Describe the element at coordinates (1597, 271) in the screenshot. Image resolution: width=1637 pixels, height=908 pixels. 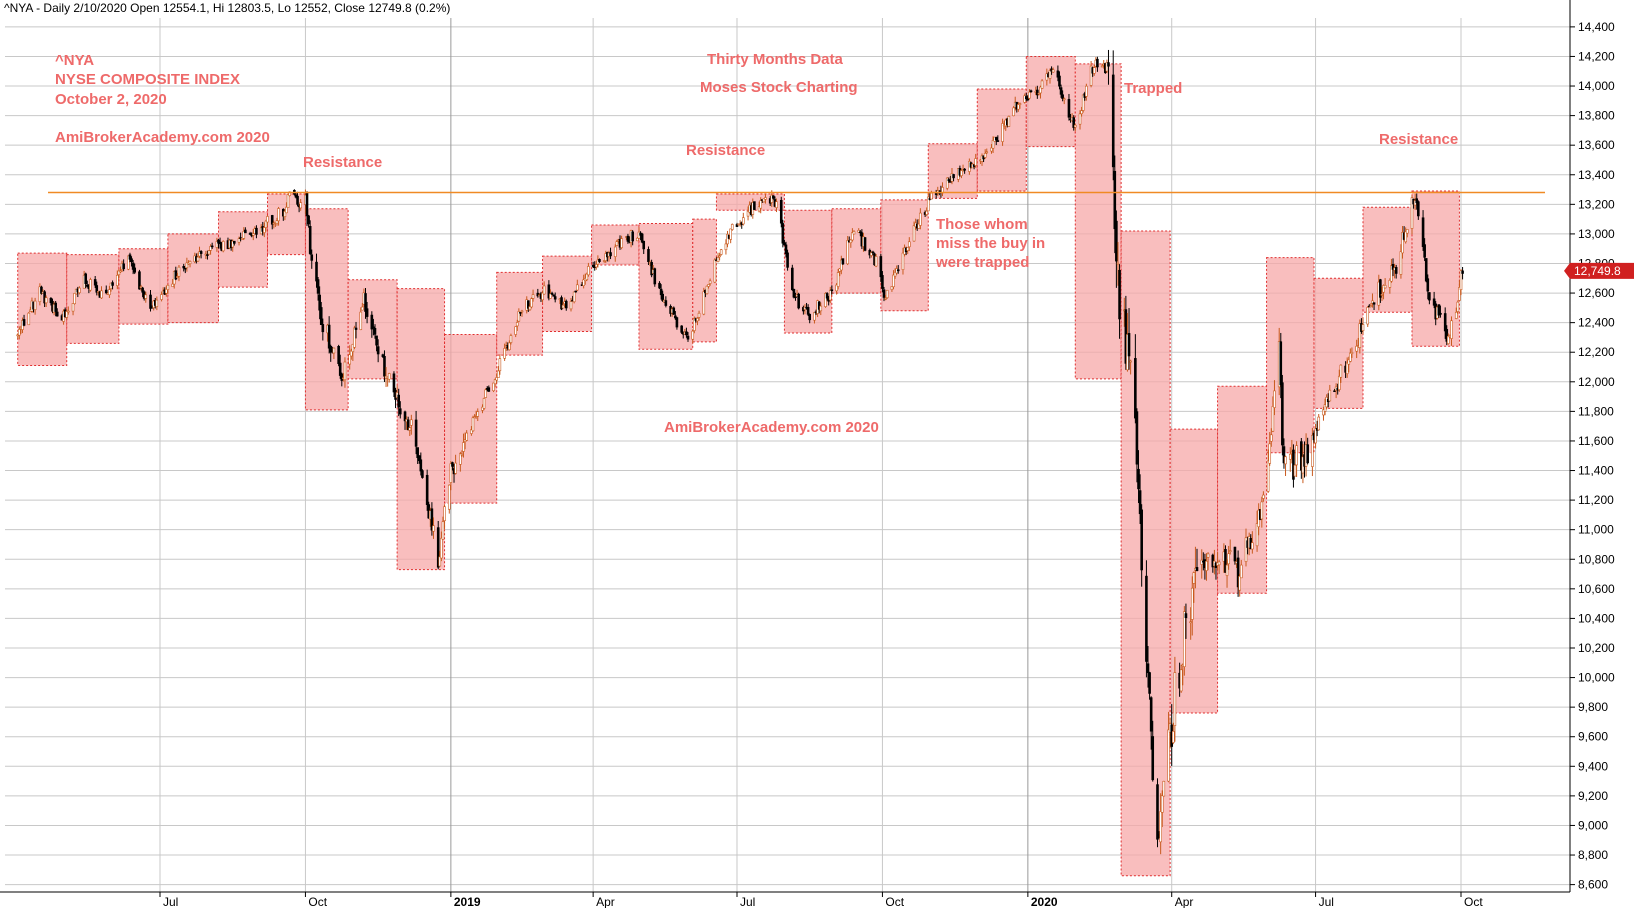
I see `last-price-badge-text: 12,749.8` at that location.